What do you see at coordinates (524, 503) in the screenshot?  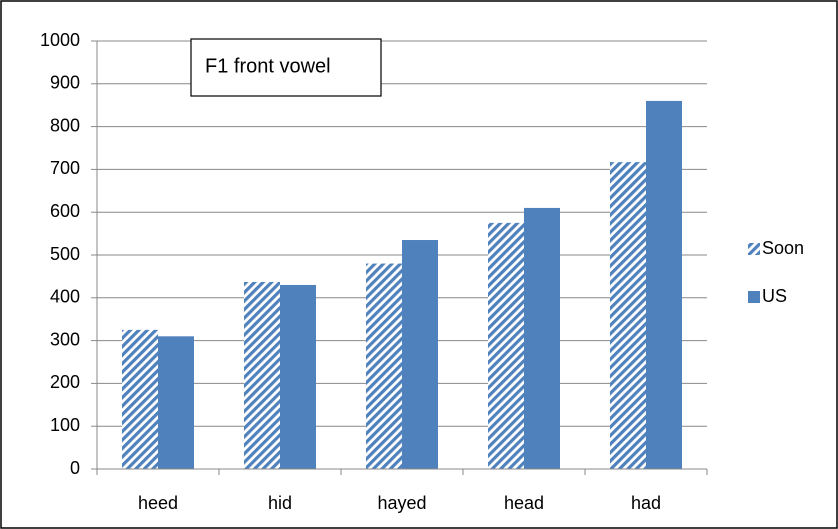 I see `x-tick-label: head` at bounding box center [524, 503].